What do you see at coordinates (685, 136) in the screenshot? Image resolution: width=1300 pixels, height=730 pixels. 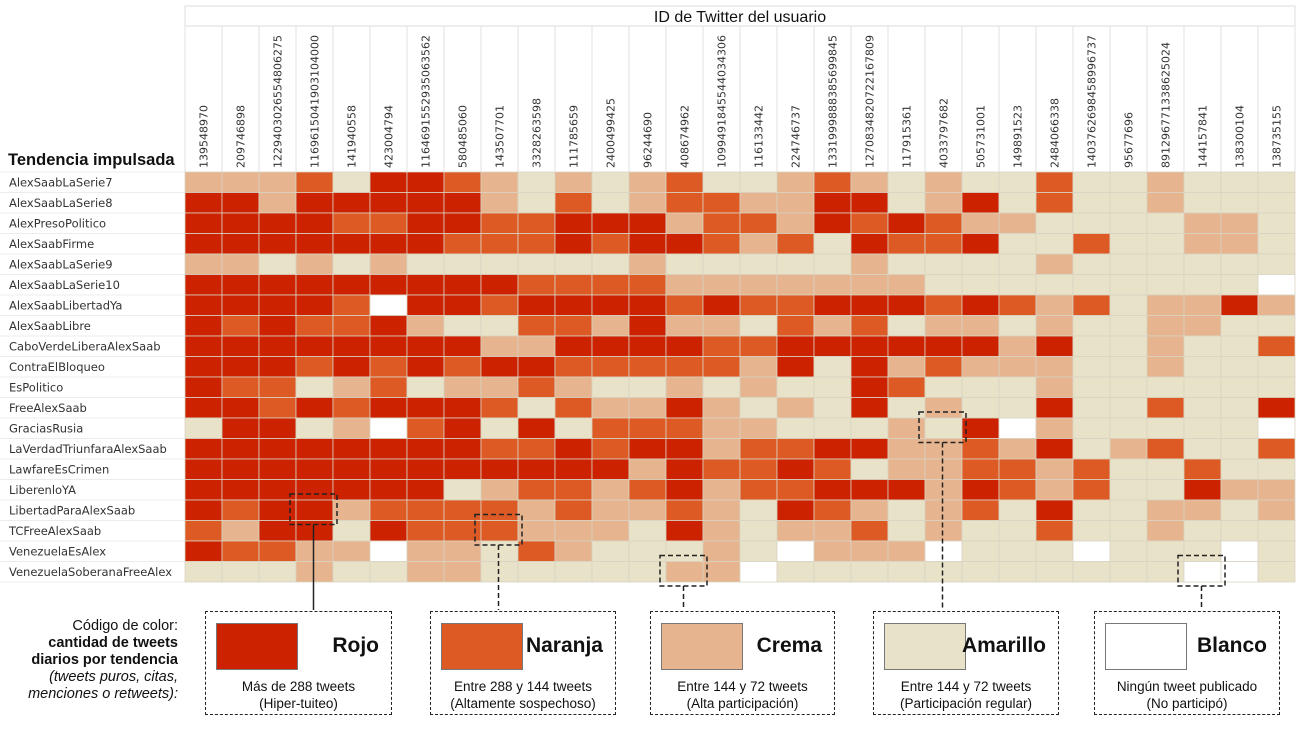 I see `column-header-label: 408674962` at bounding box center [685, 136].